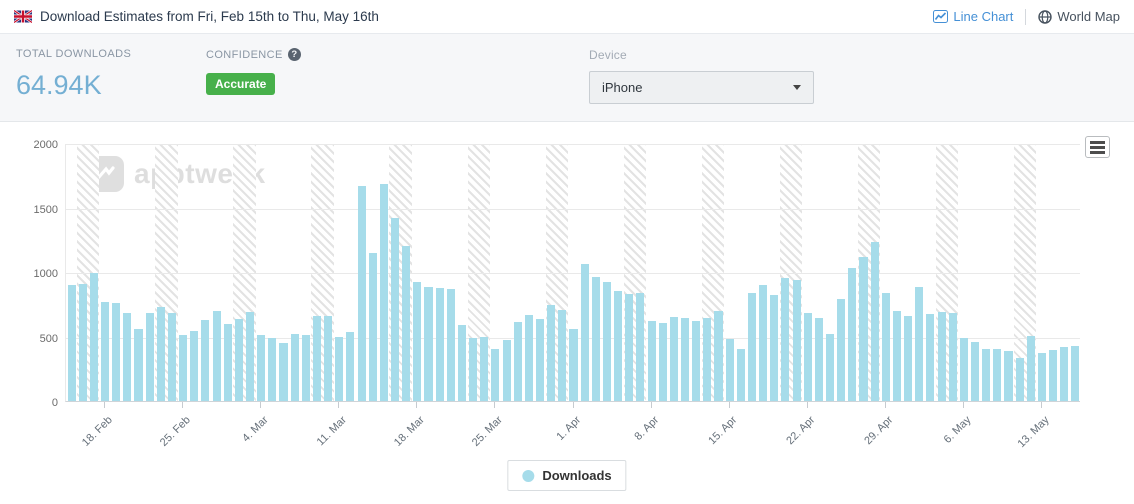 This screenshot has height=504, width=1134. I want to click on x-axis-tick-label: 22. Apr, so click(801, 431).